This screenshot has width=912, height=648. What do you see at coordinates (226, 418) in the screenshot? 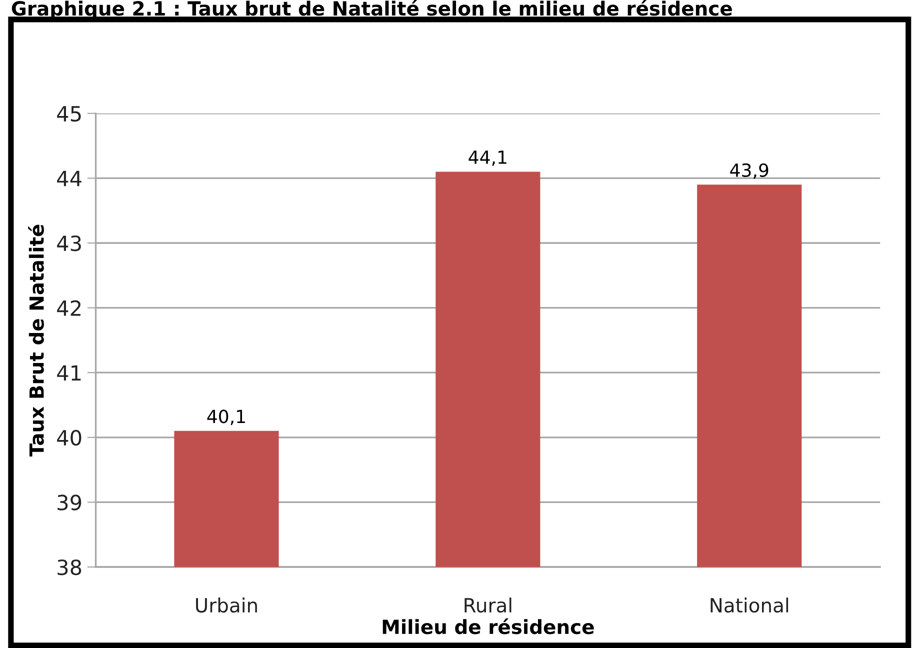
I see `data-label: 40,1` at bounding box center [226, 418].